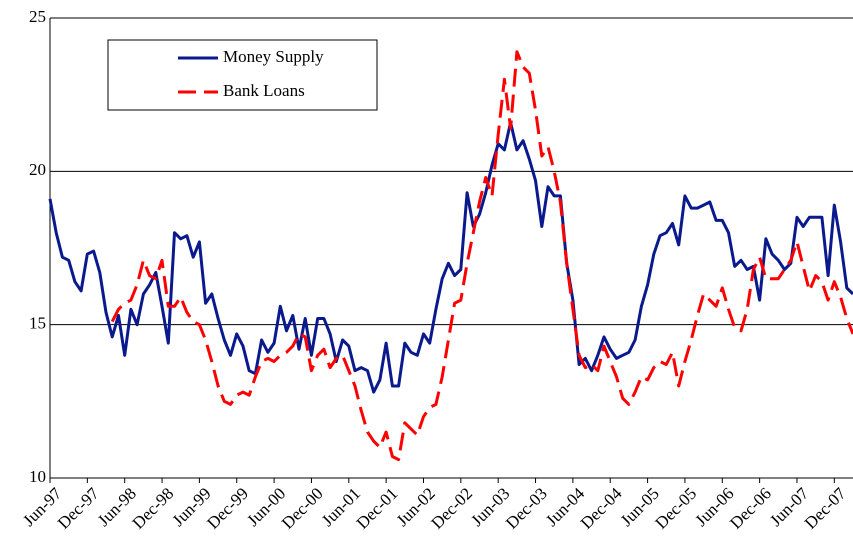  Describe the element at coordinates (825, 508) in the screenshot. I see `x-tick-label: Dec-07` at that location.